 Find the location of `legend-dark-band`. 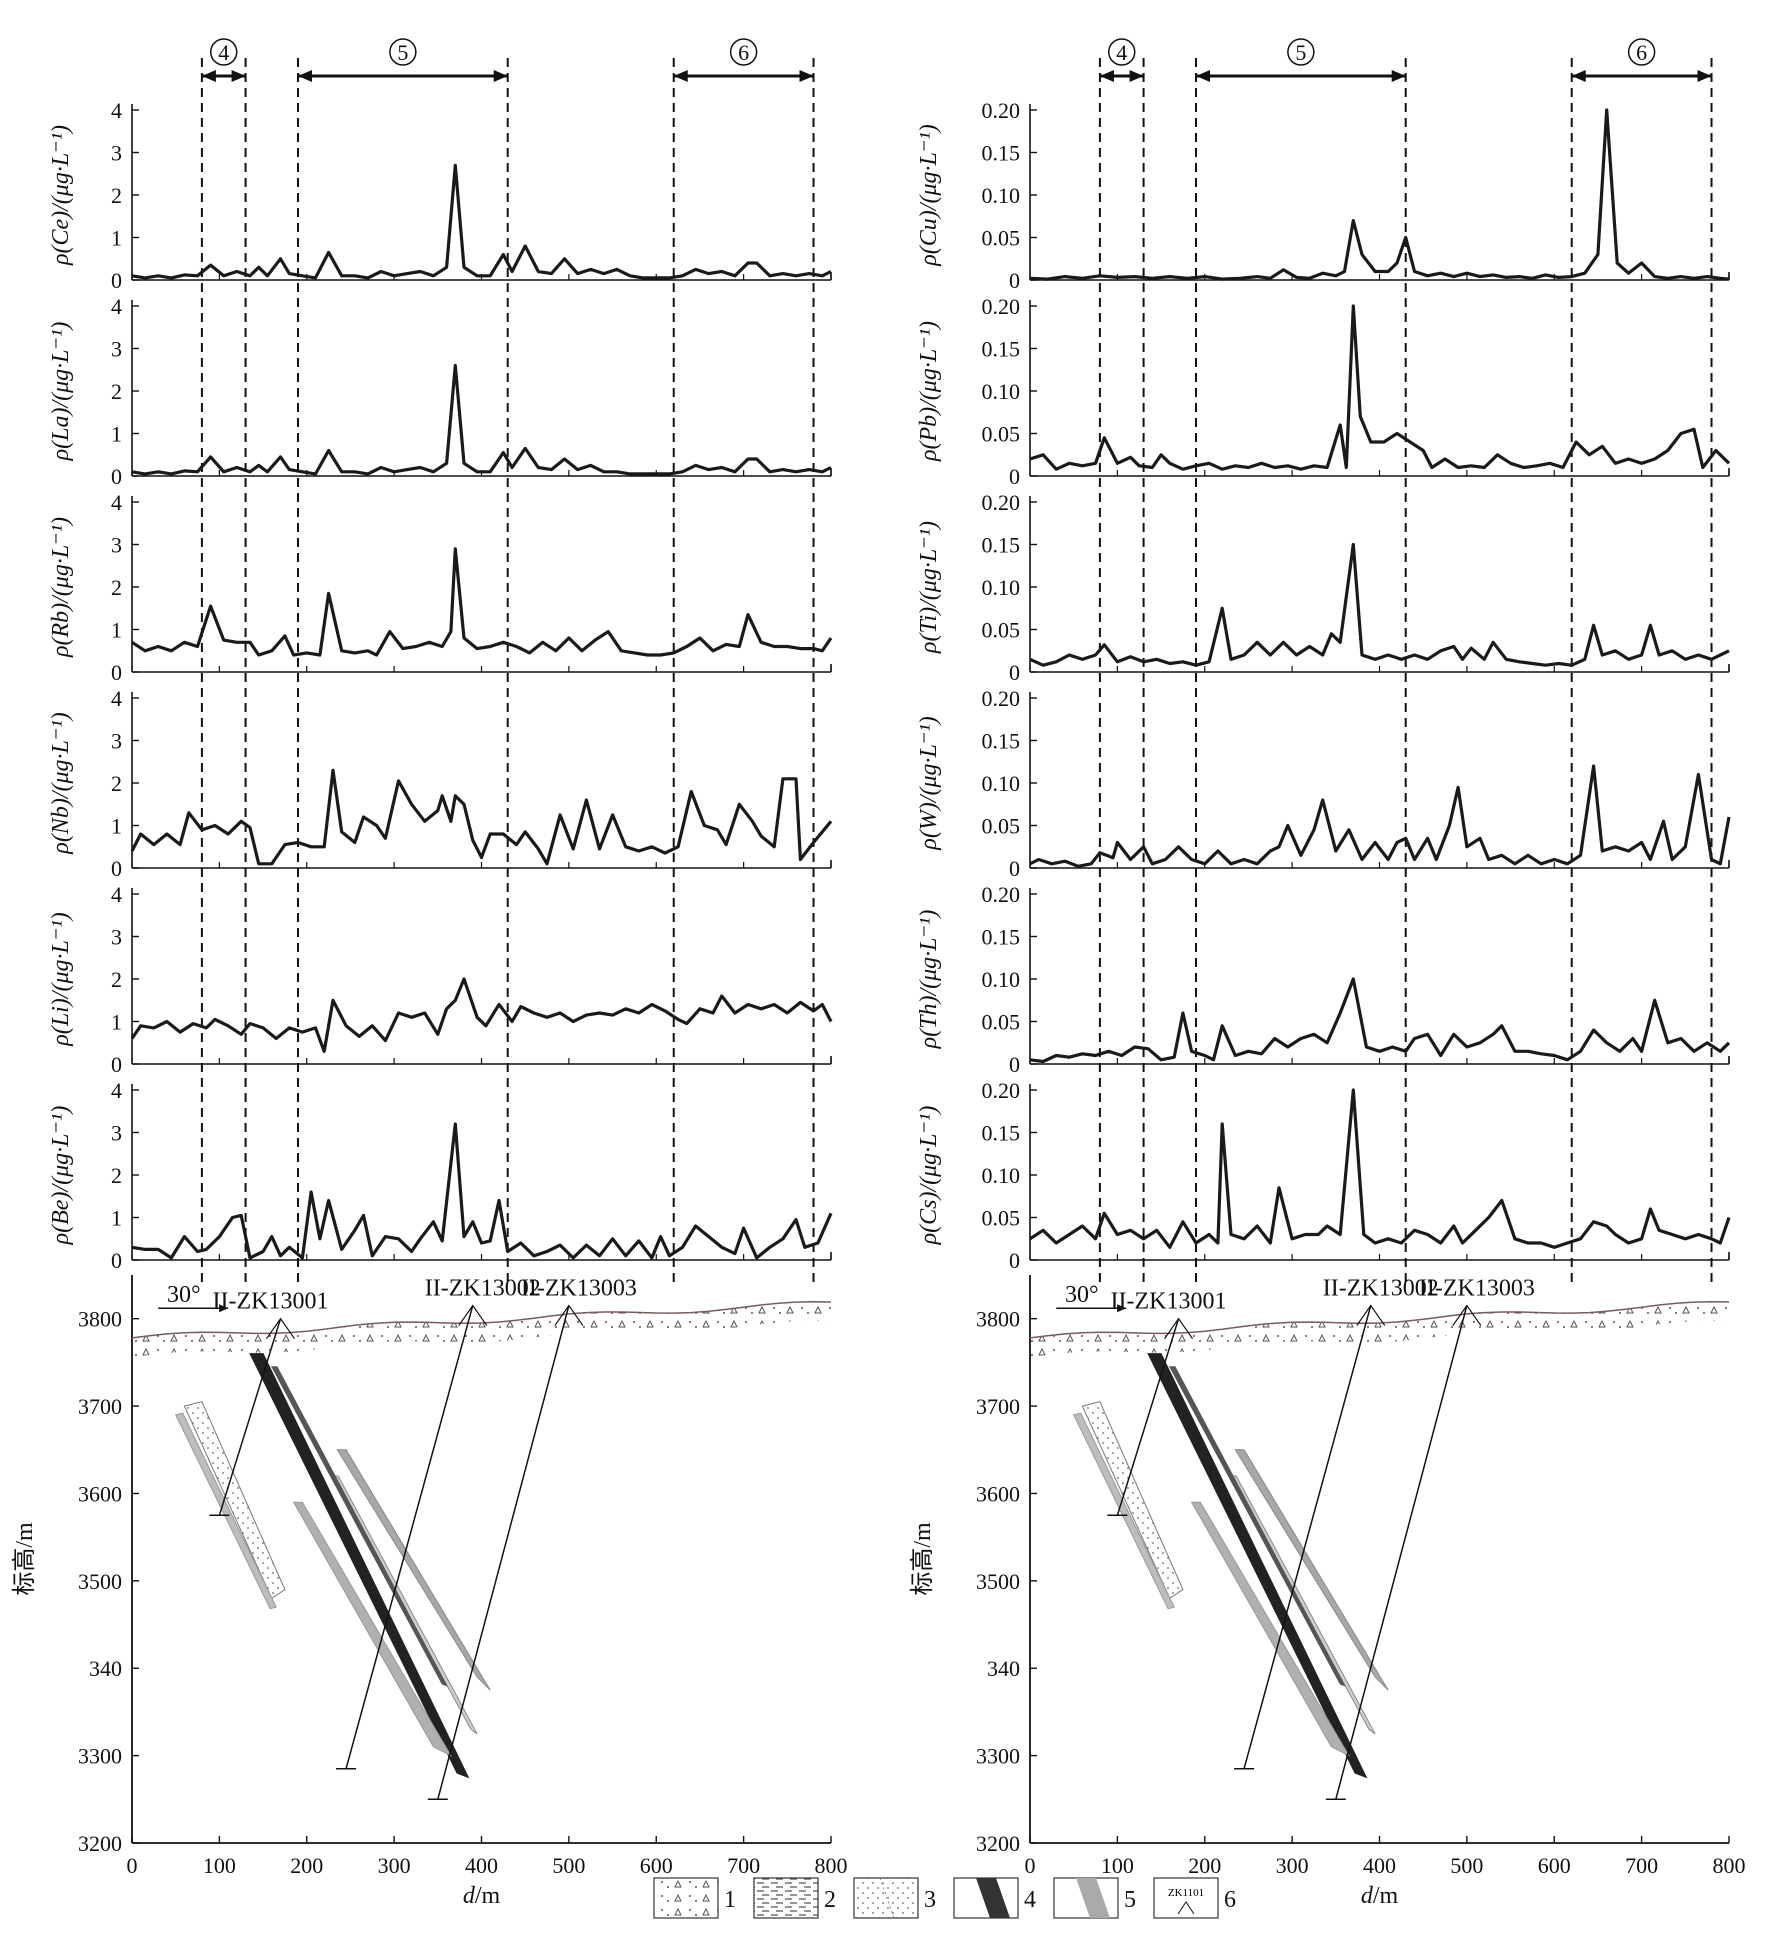

legend-dark-band is located at coordinates (993, 1898).